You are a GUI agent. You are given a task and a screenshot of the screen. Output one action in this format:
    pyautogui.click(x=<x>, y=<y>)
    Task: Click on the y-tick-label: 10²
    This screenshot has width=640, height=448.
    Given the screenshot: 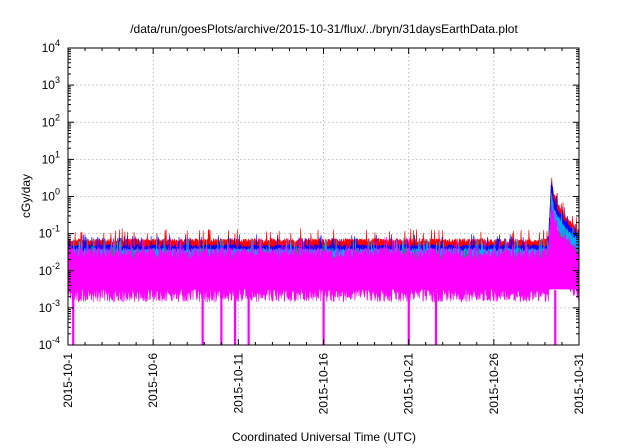 What is the action you would take?
    pyautogui.click(x=51, y=120)
    